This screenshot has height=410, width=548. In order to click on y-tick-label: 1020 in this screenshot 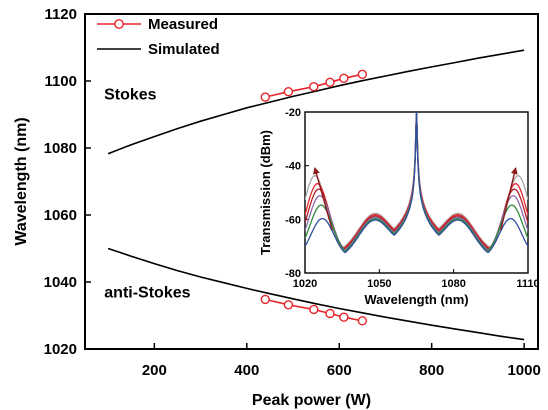, I will do `click(60, 349)`.